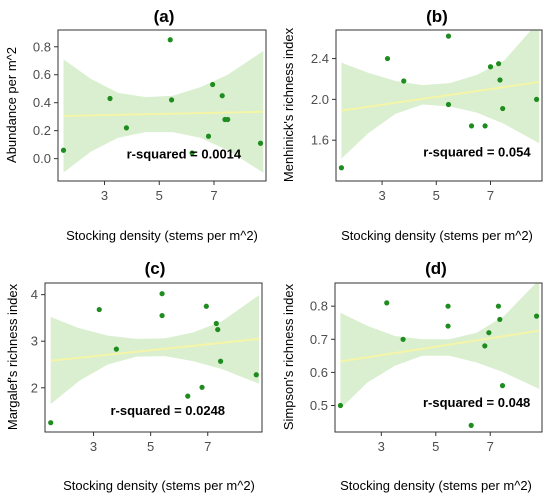 The image size is (550, 500). What do you see at coordinates (164, 16) in the screenshot?
I see `panel-title: (a)` at bounding box center [164, 16].